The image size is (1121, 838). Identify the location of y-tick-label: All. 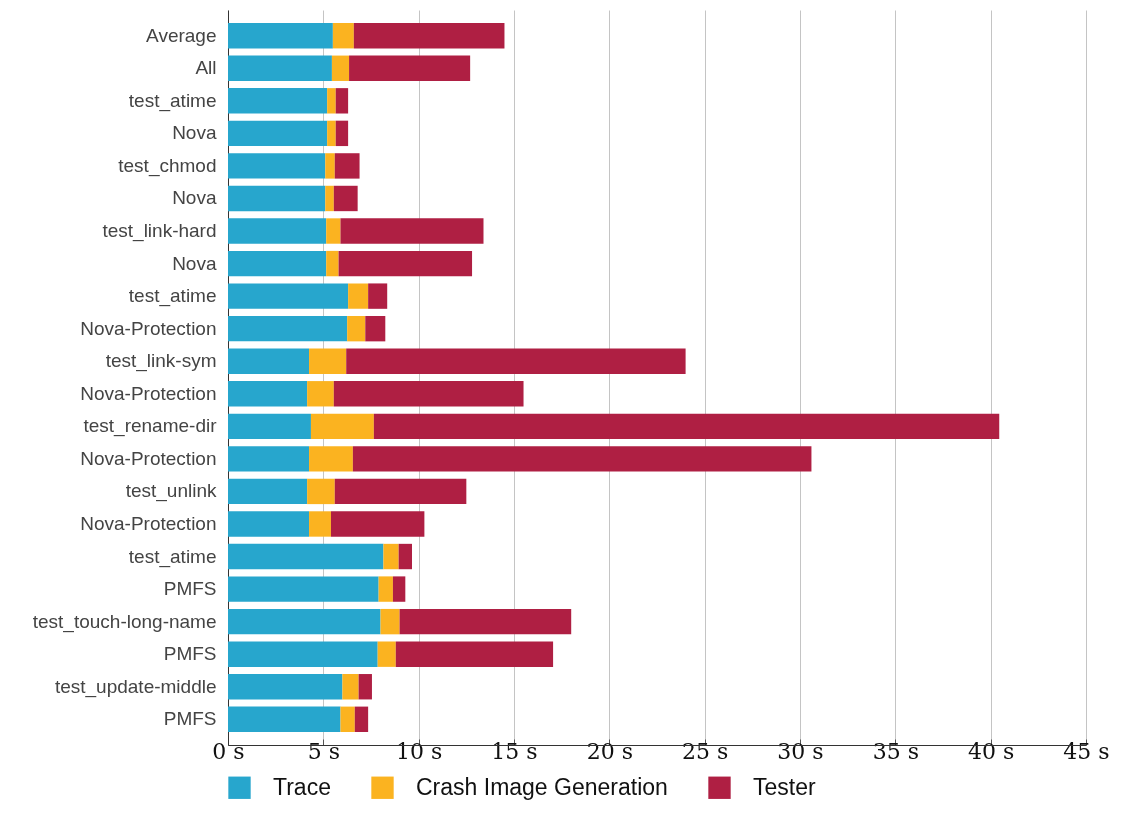
(206, 68).